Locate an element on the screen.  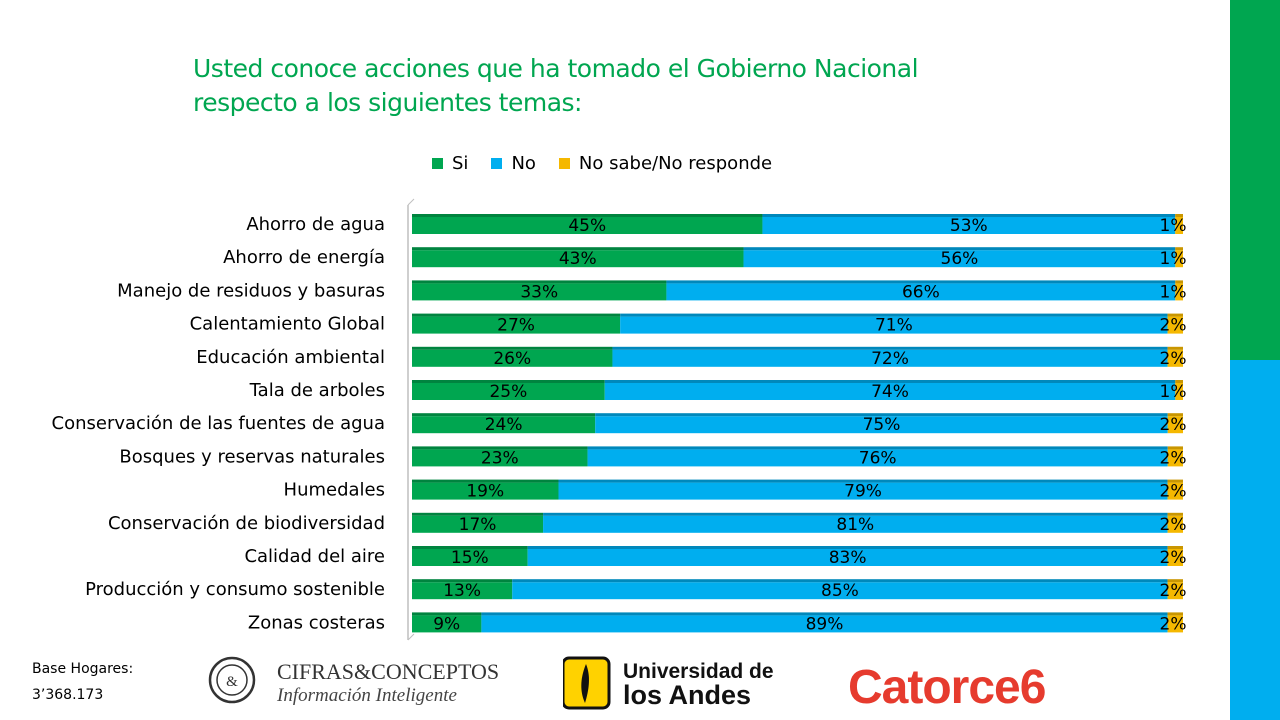
data-label: 26% is located at coordinates (512, 359).